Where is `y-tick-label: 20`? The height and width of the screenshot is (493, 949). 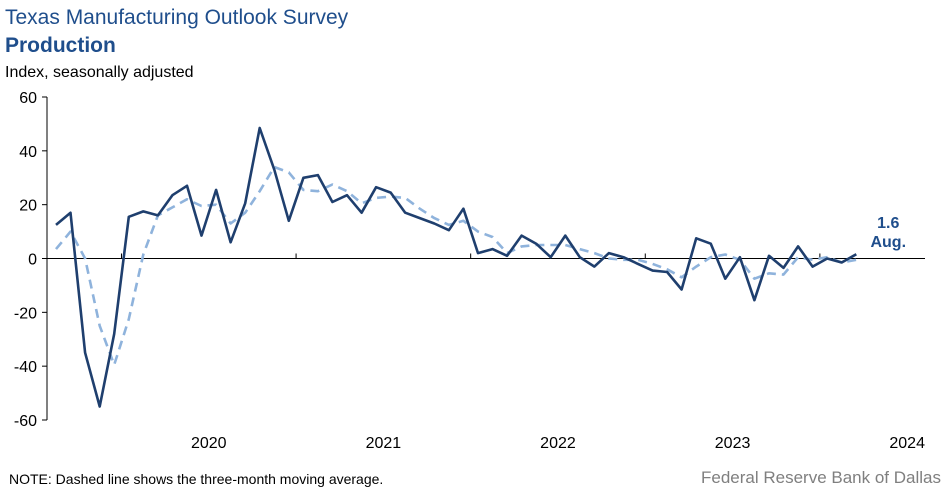 y-tick-label: 20 is located at coordinates (28, 206).